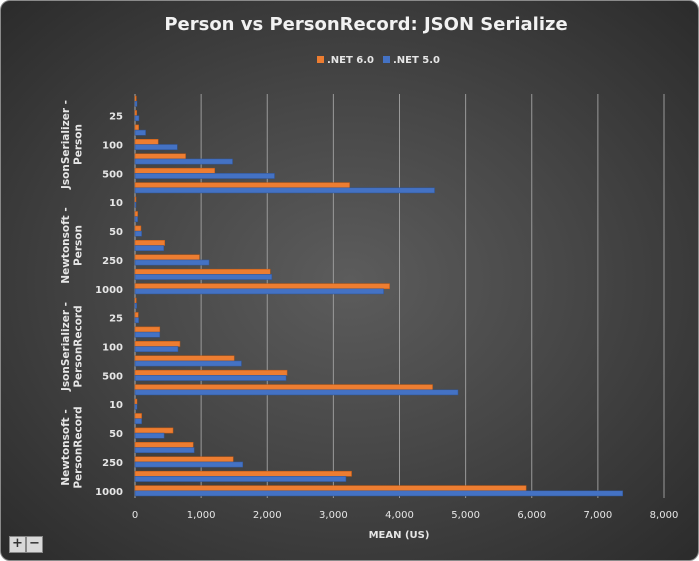 The height and width of the screenshot is (561, 699). Describe the element at coordinates (135, 515) in the screenshot. I see `x-tick-label: 0` at that location.